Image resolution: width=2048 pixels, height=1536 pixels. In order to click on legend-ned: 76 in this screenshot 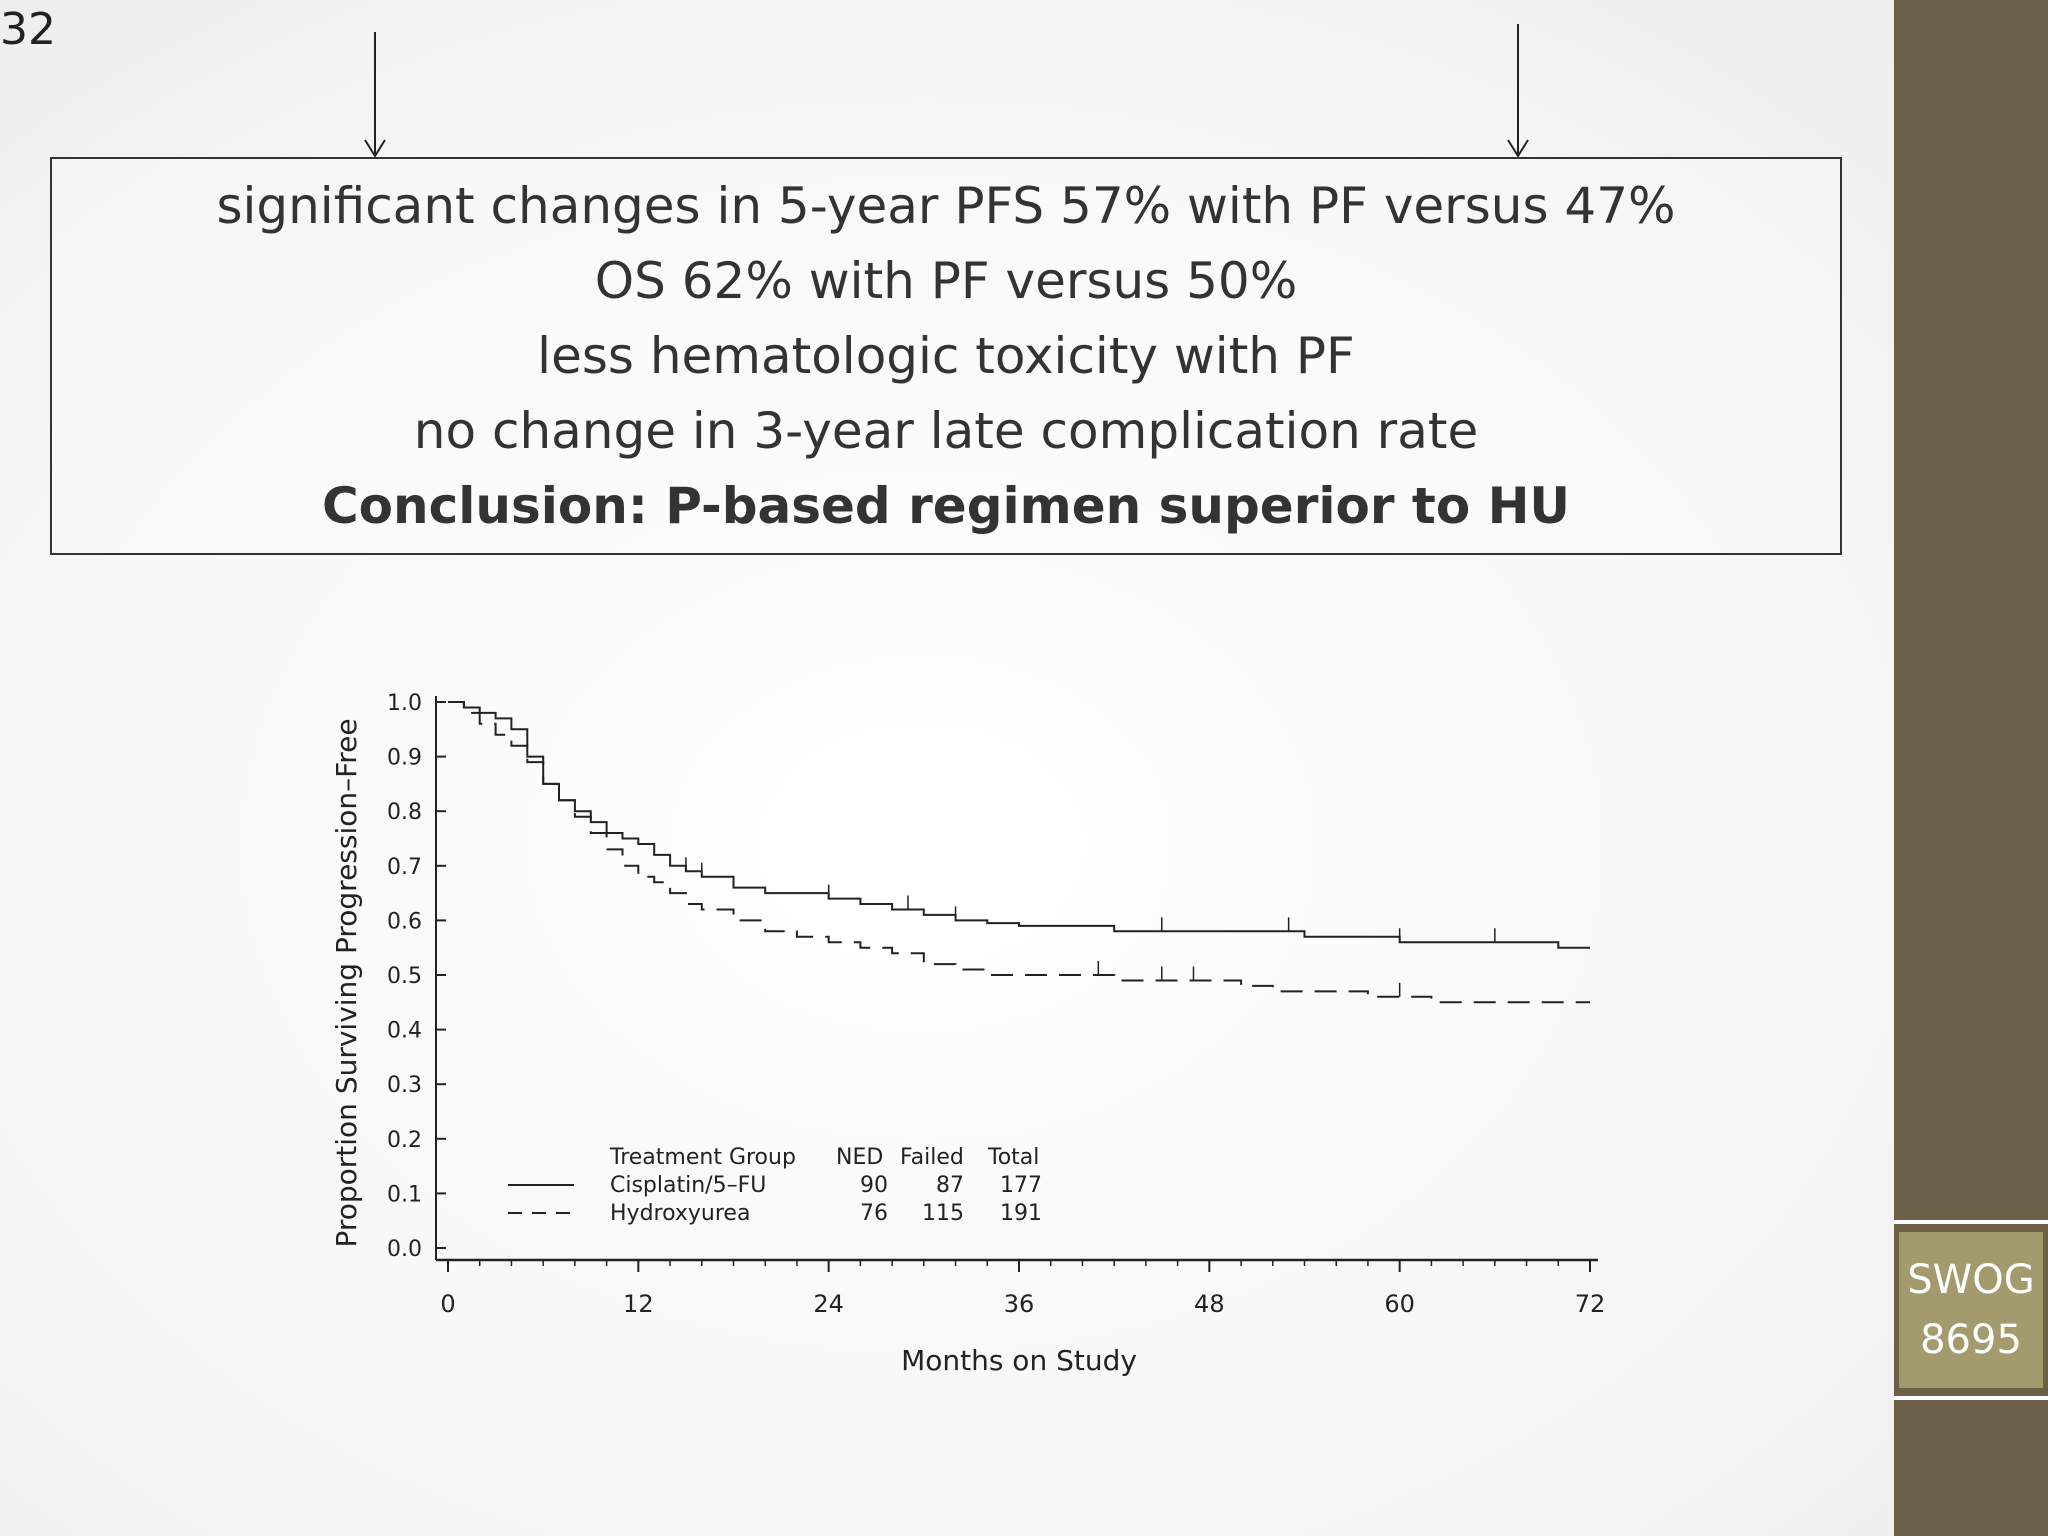, I will do `click(874, 1213)`.